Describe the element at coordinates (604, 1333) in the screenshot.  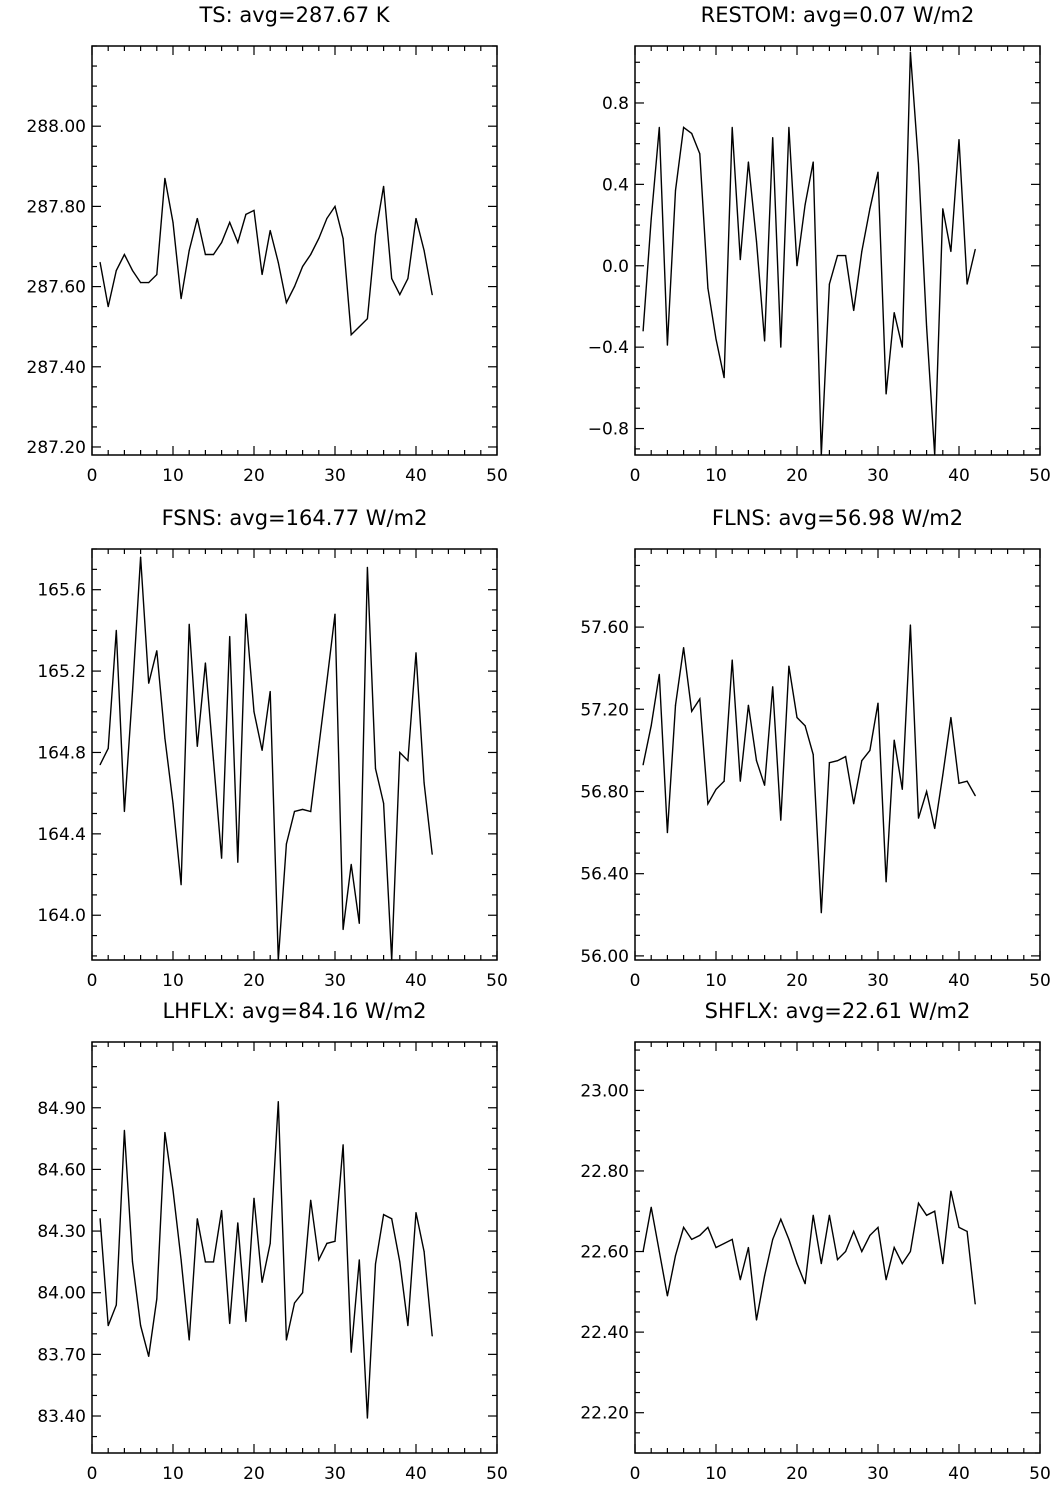
I see `y-tick-label: 22.40` at that location.